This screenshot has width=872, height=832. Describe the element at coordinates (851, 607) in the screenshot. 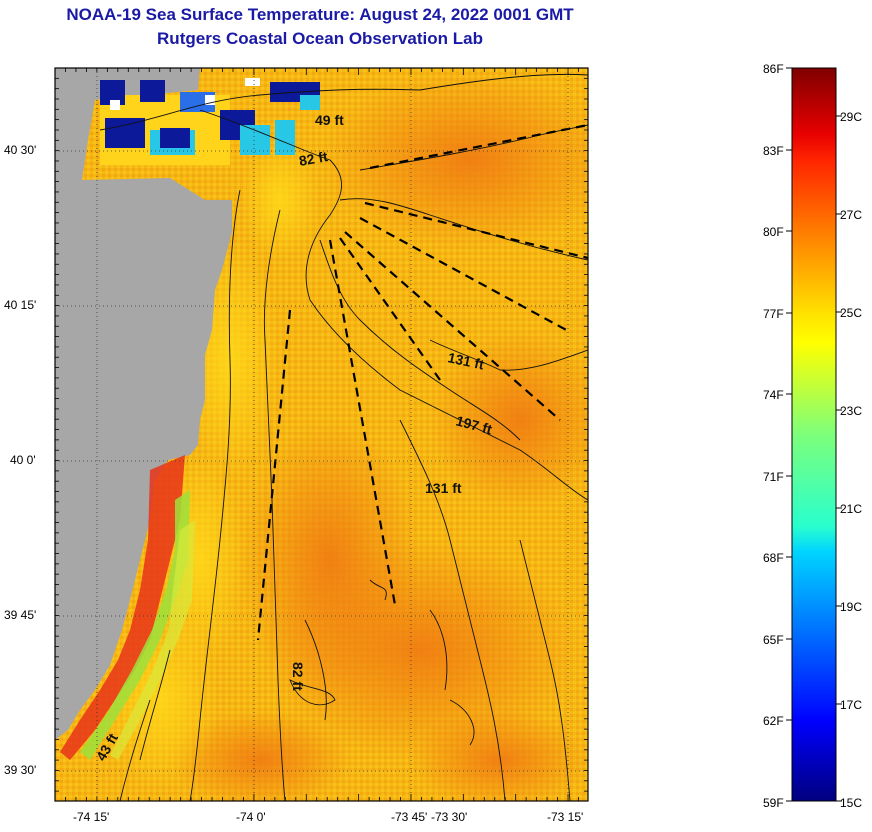

I see `colorbar-c-label: 19C` at that location.